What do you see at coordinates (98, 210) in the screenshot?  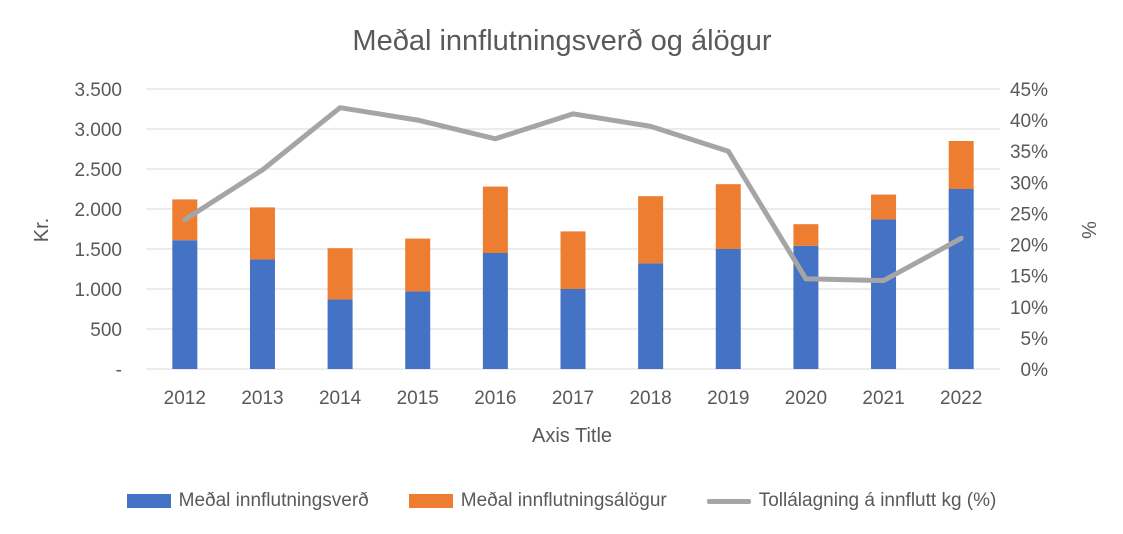 I see `y-tick-label-4: 2.000` at bounding box center [98, 210].